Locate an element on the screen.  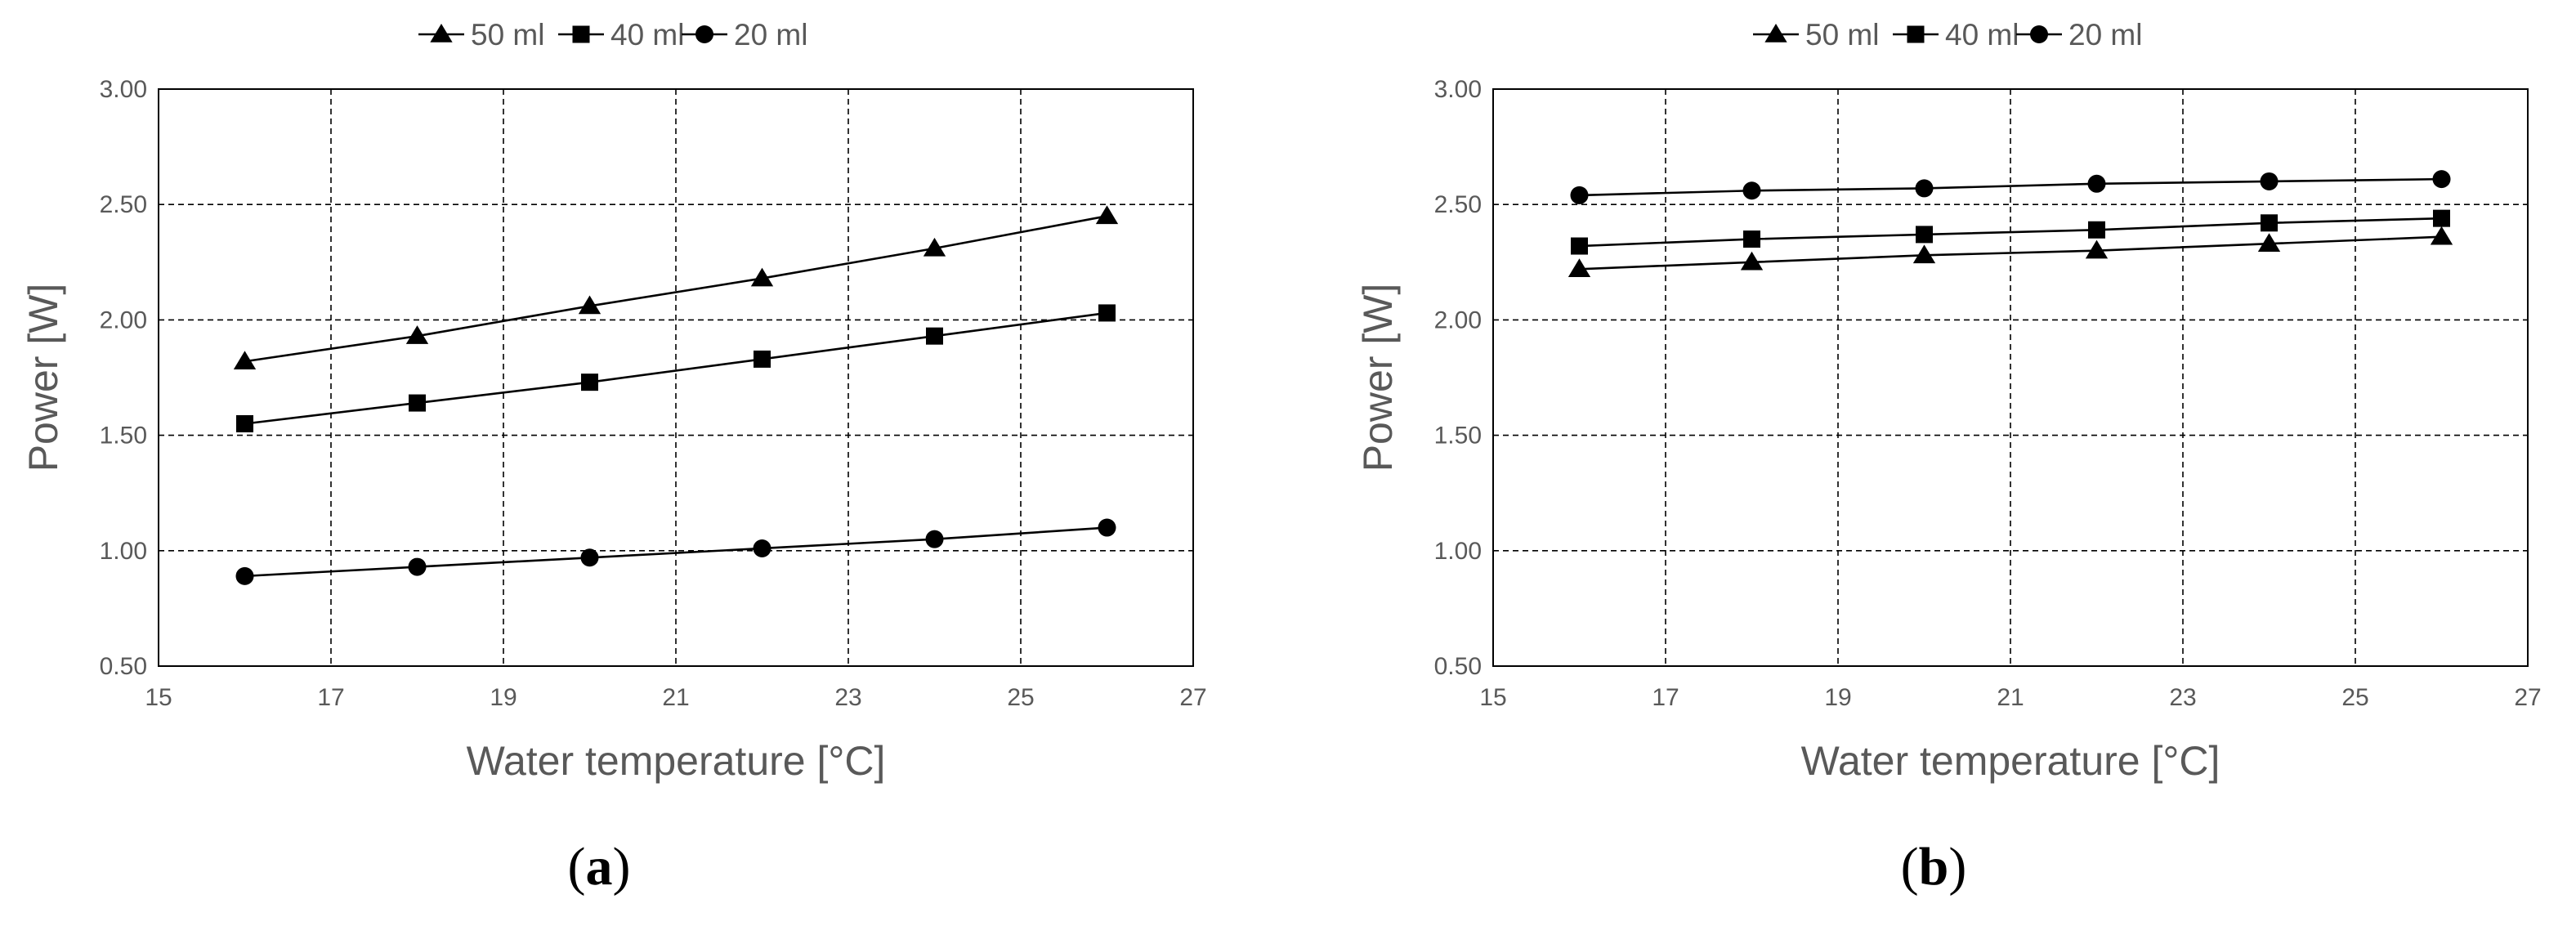
panel-label: (a) is located at coordinates (599, 867).